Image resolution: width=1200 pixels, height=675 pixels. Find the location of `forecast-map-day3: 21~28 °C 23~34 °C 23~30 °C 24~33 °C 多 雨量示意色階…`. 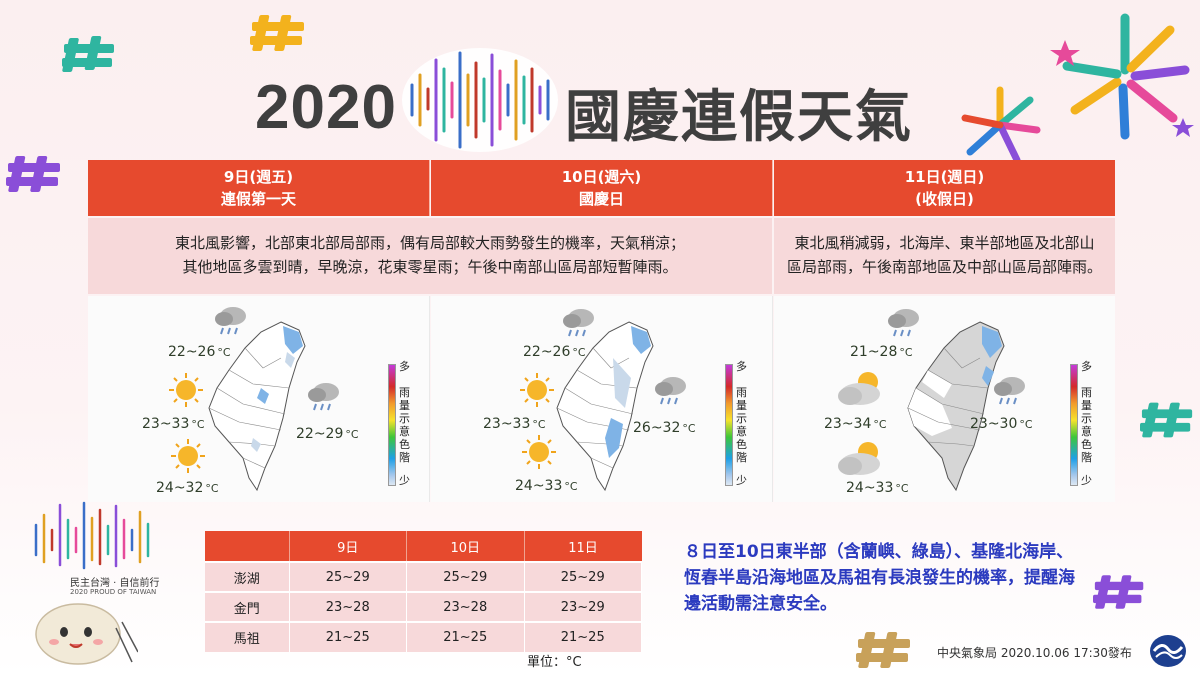

forecast-map-day3: 21~28 °C 23~34 °C 23~30 °C 24~33 °C 多 雨量示意色階… is located at coordinates (944, 399).